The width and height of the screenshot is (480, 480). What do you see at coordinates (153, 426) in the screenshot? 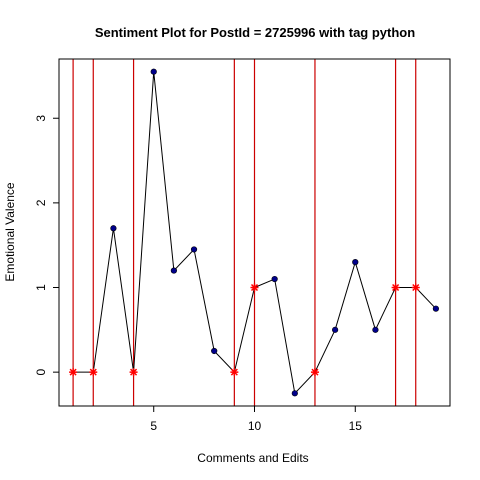
I see `x-tick-label-0: 5` at bounding box center [153, 426].